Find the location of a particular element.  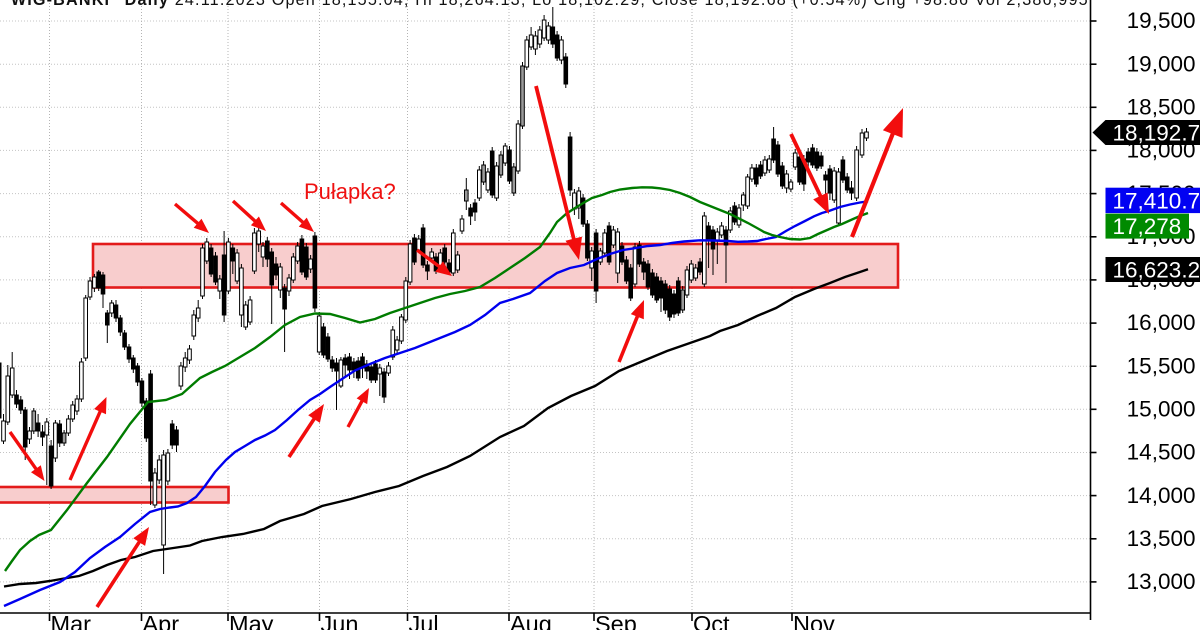

svg-text: Sep is located at coordinates (616, 620).